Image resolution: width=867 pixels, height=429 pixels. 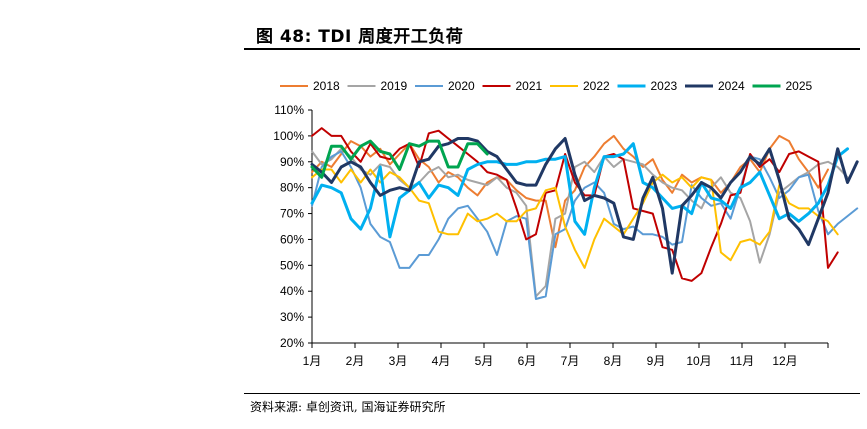 What do you see at coordinates (292, 343) in the screenshot?
I see `y-tick-label: 20%` at bounding box center [292, 343].